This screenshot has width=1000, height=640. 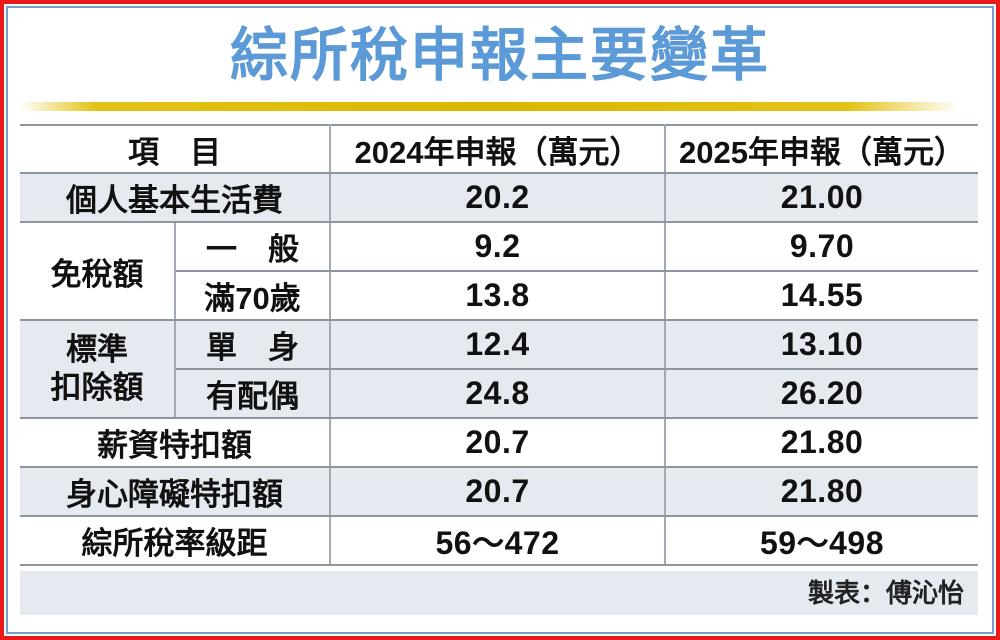 I want to click on value-2025: 14.55, so click(x=821, y=295).